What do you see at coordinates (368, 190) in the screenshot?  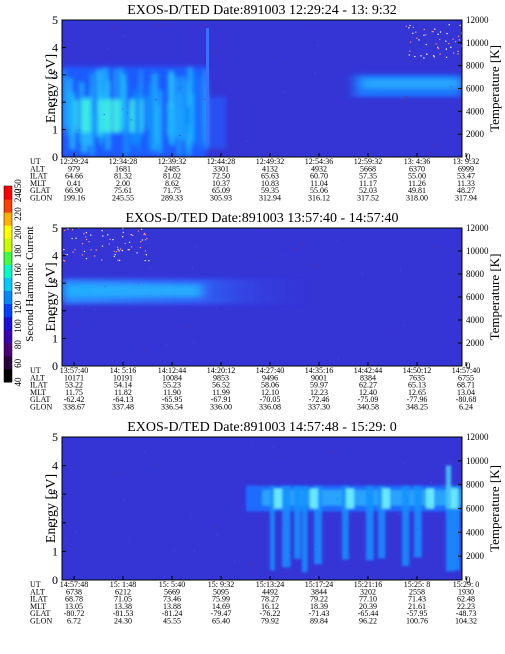 I see `ephemeris-cell: 52.03` at bounding box center [368, 190].